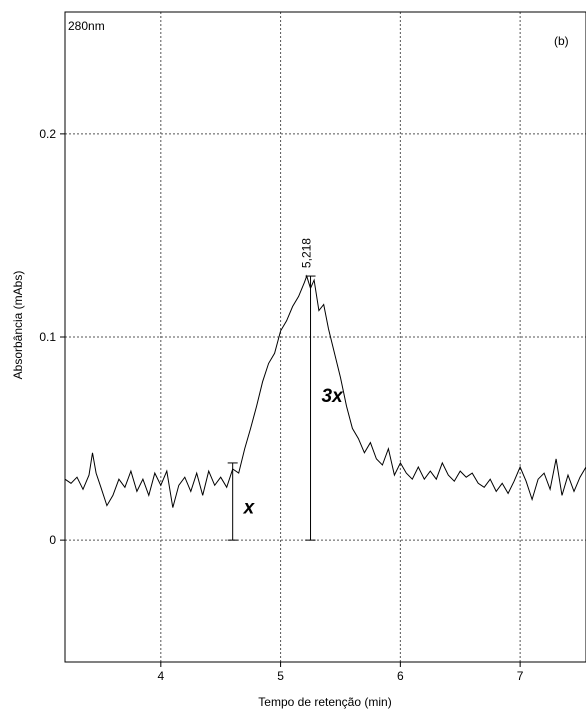 The width and height of the screenshot is (586, 711). I want to click on measure-label-x: x, so click(249, 508).